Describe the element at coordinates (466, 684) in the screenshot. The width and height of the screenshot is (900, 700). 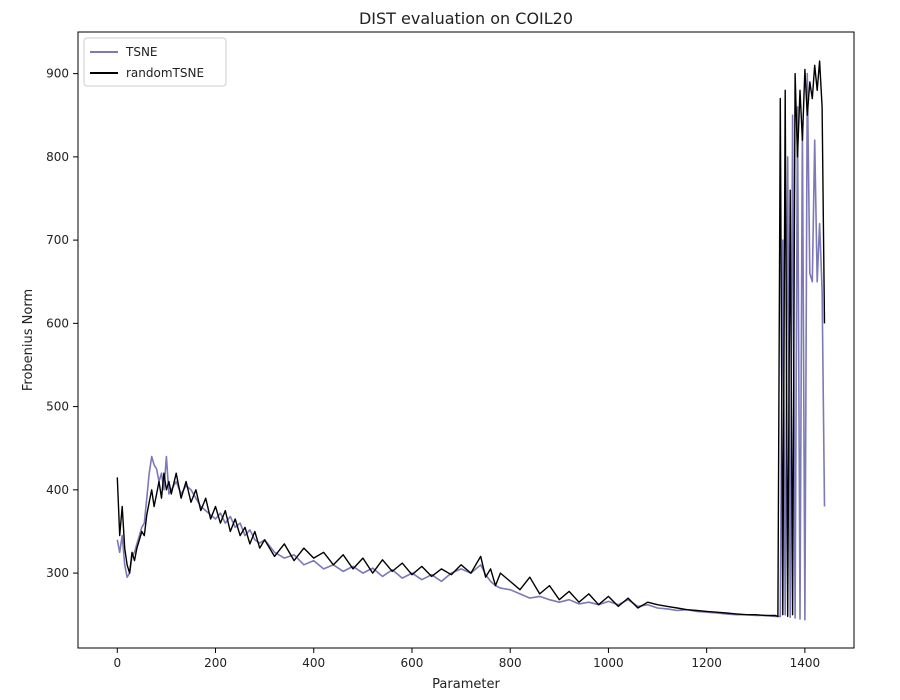
I see `x-axis-label: Parameter` at that location.